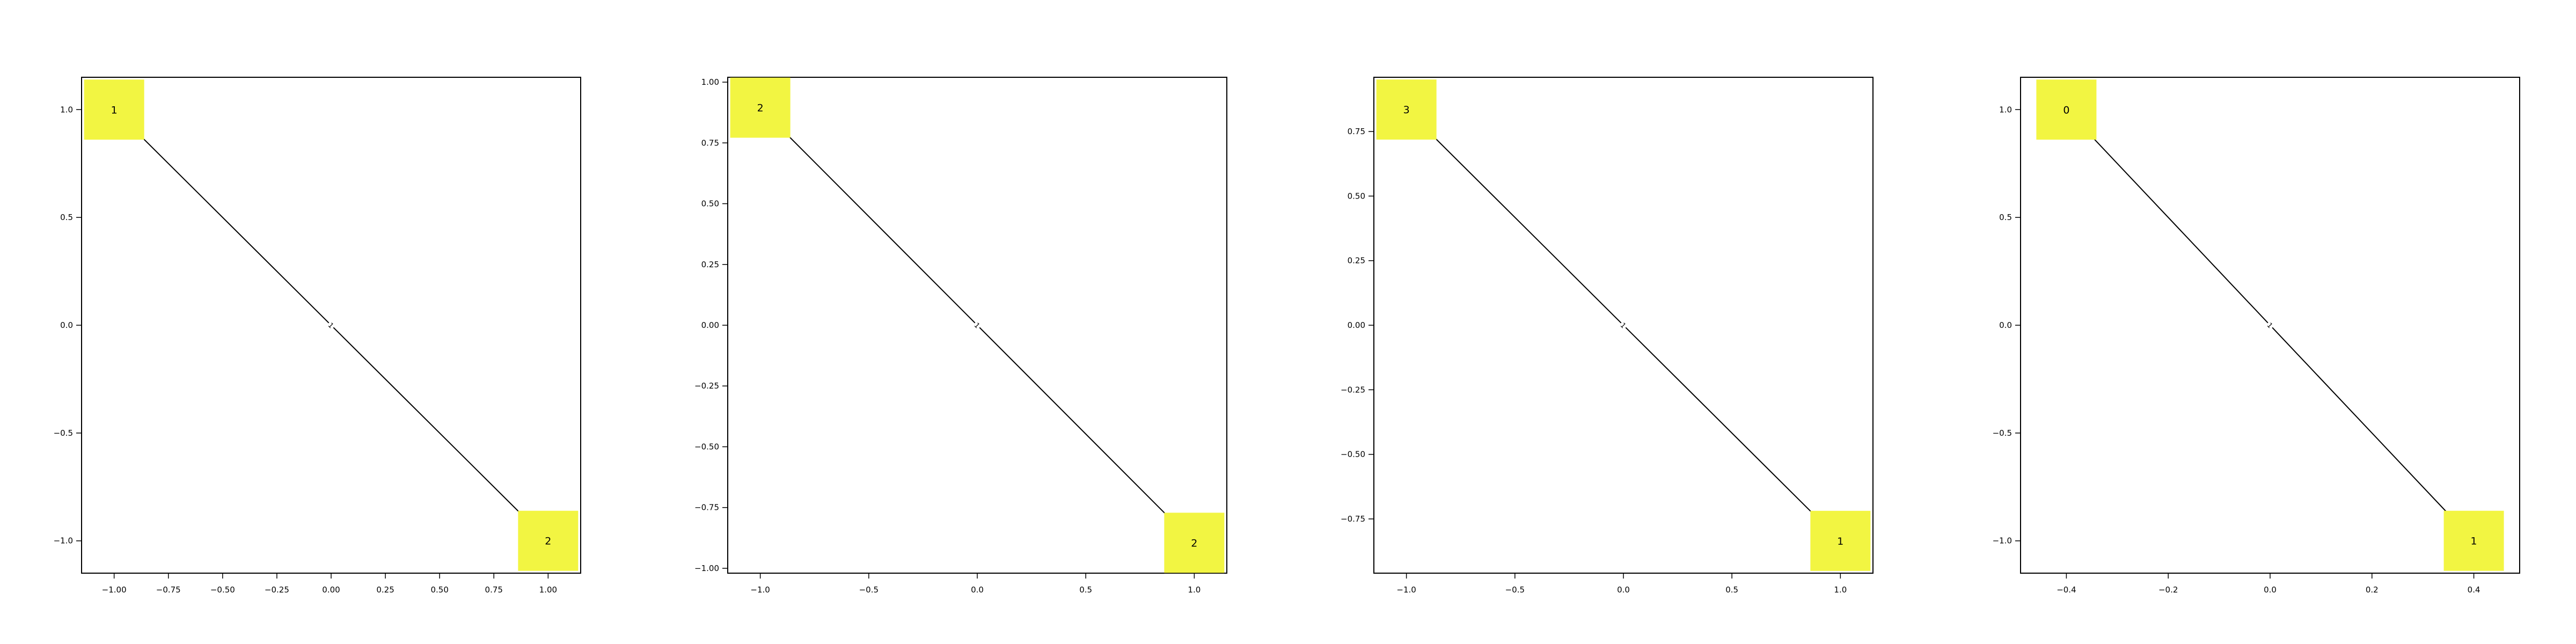  What do you see at coordinates (2066, 590) in the screenshot?
I see `x-tick-label: −0.4` at bounding box center [2066, 590].